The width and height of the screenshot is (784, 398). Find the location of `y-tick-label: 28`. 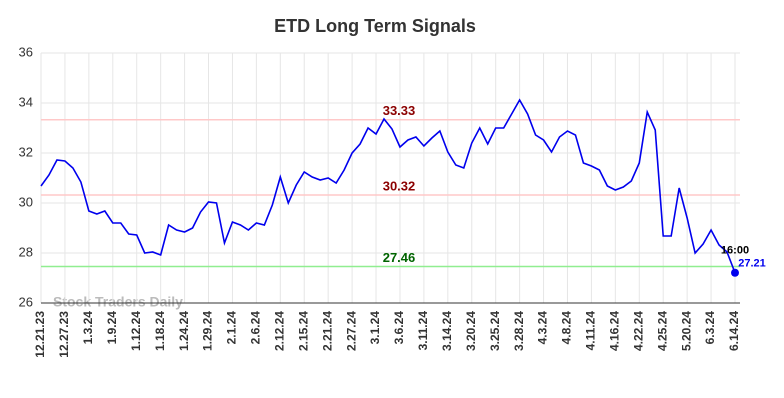

y-tick-label: 28 is located at coordinates (26, 251).